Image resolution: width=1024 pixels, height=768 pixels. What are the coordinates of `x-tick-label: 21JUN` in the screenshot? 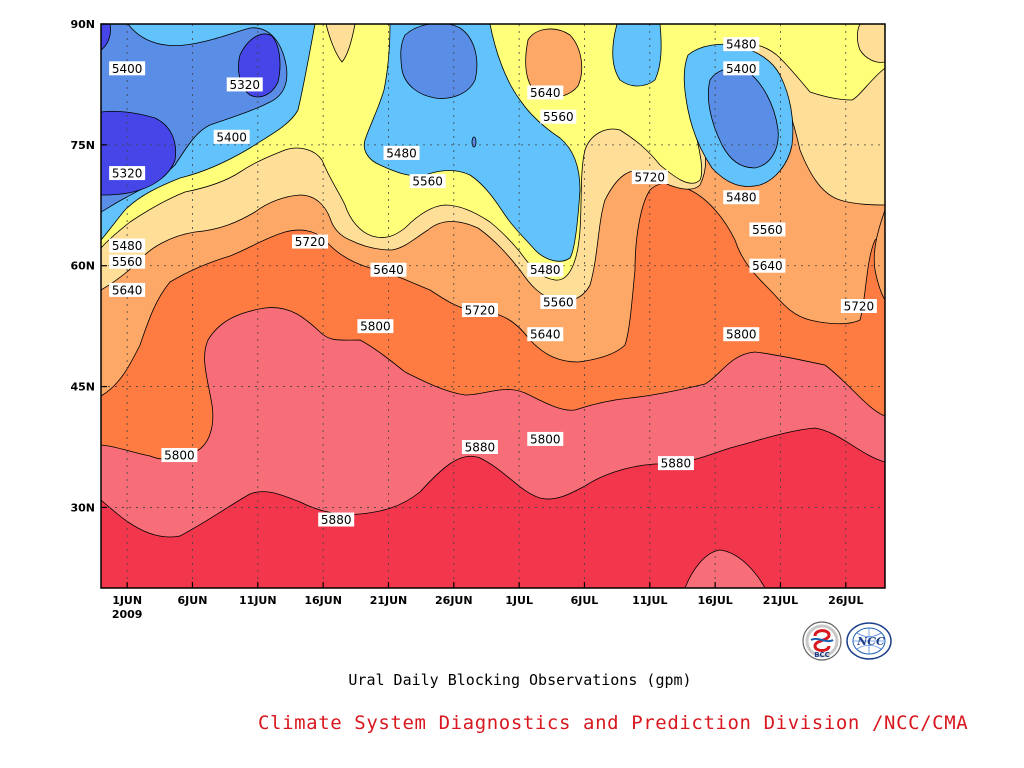 It's located at (389, 600).